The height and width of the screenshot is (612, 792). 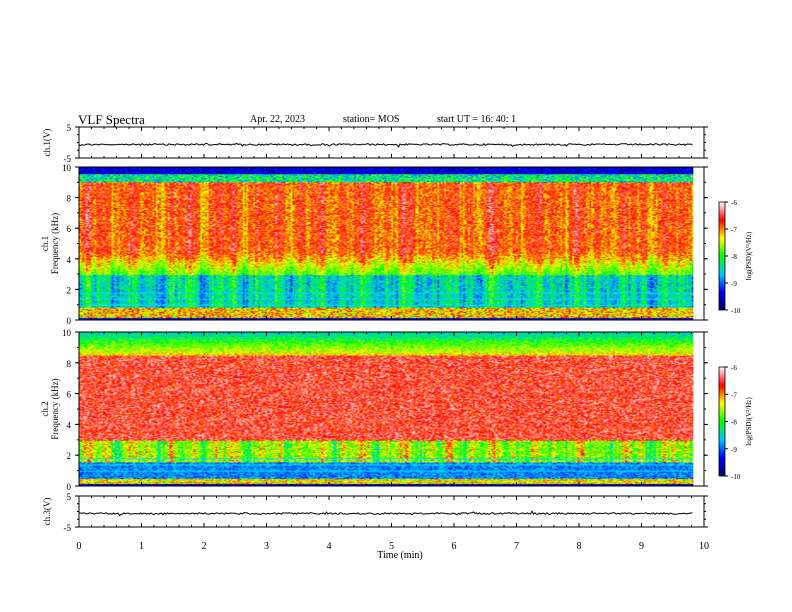 I want to click on start-time-label: start UT = 16: 40: 1, so click(x=477, y=119).